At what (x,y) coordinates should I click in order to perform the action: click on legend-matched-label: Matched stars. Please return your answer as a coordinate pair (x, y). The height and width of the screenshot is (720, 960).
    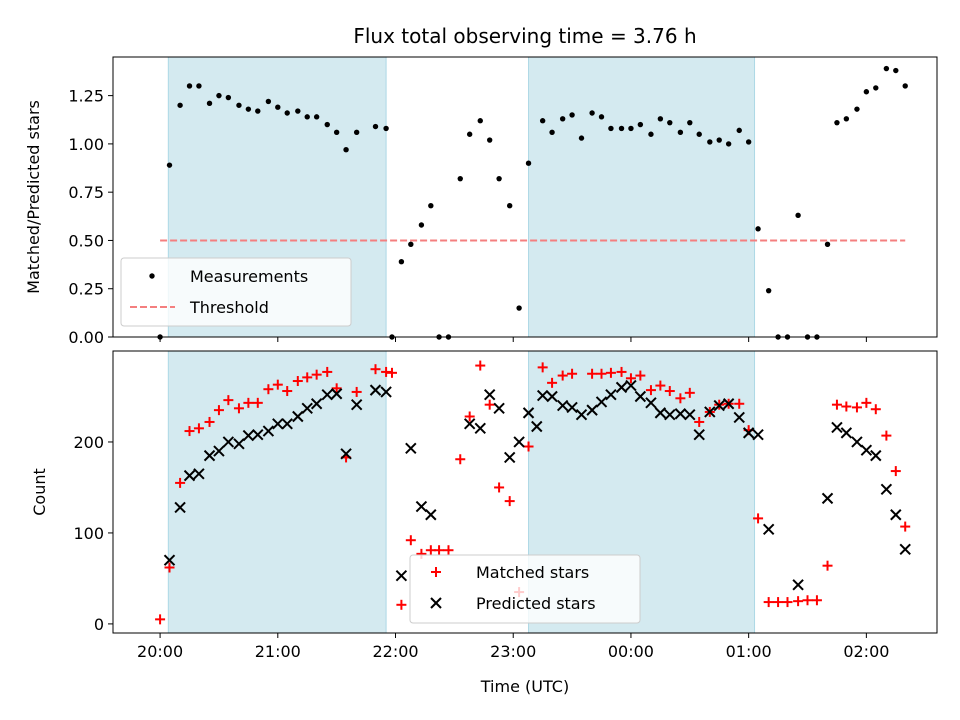
    Looking at the image, I should click on (532, 572).